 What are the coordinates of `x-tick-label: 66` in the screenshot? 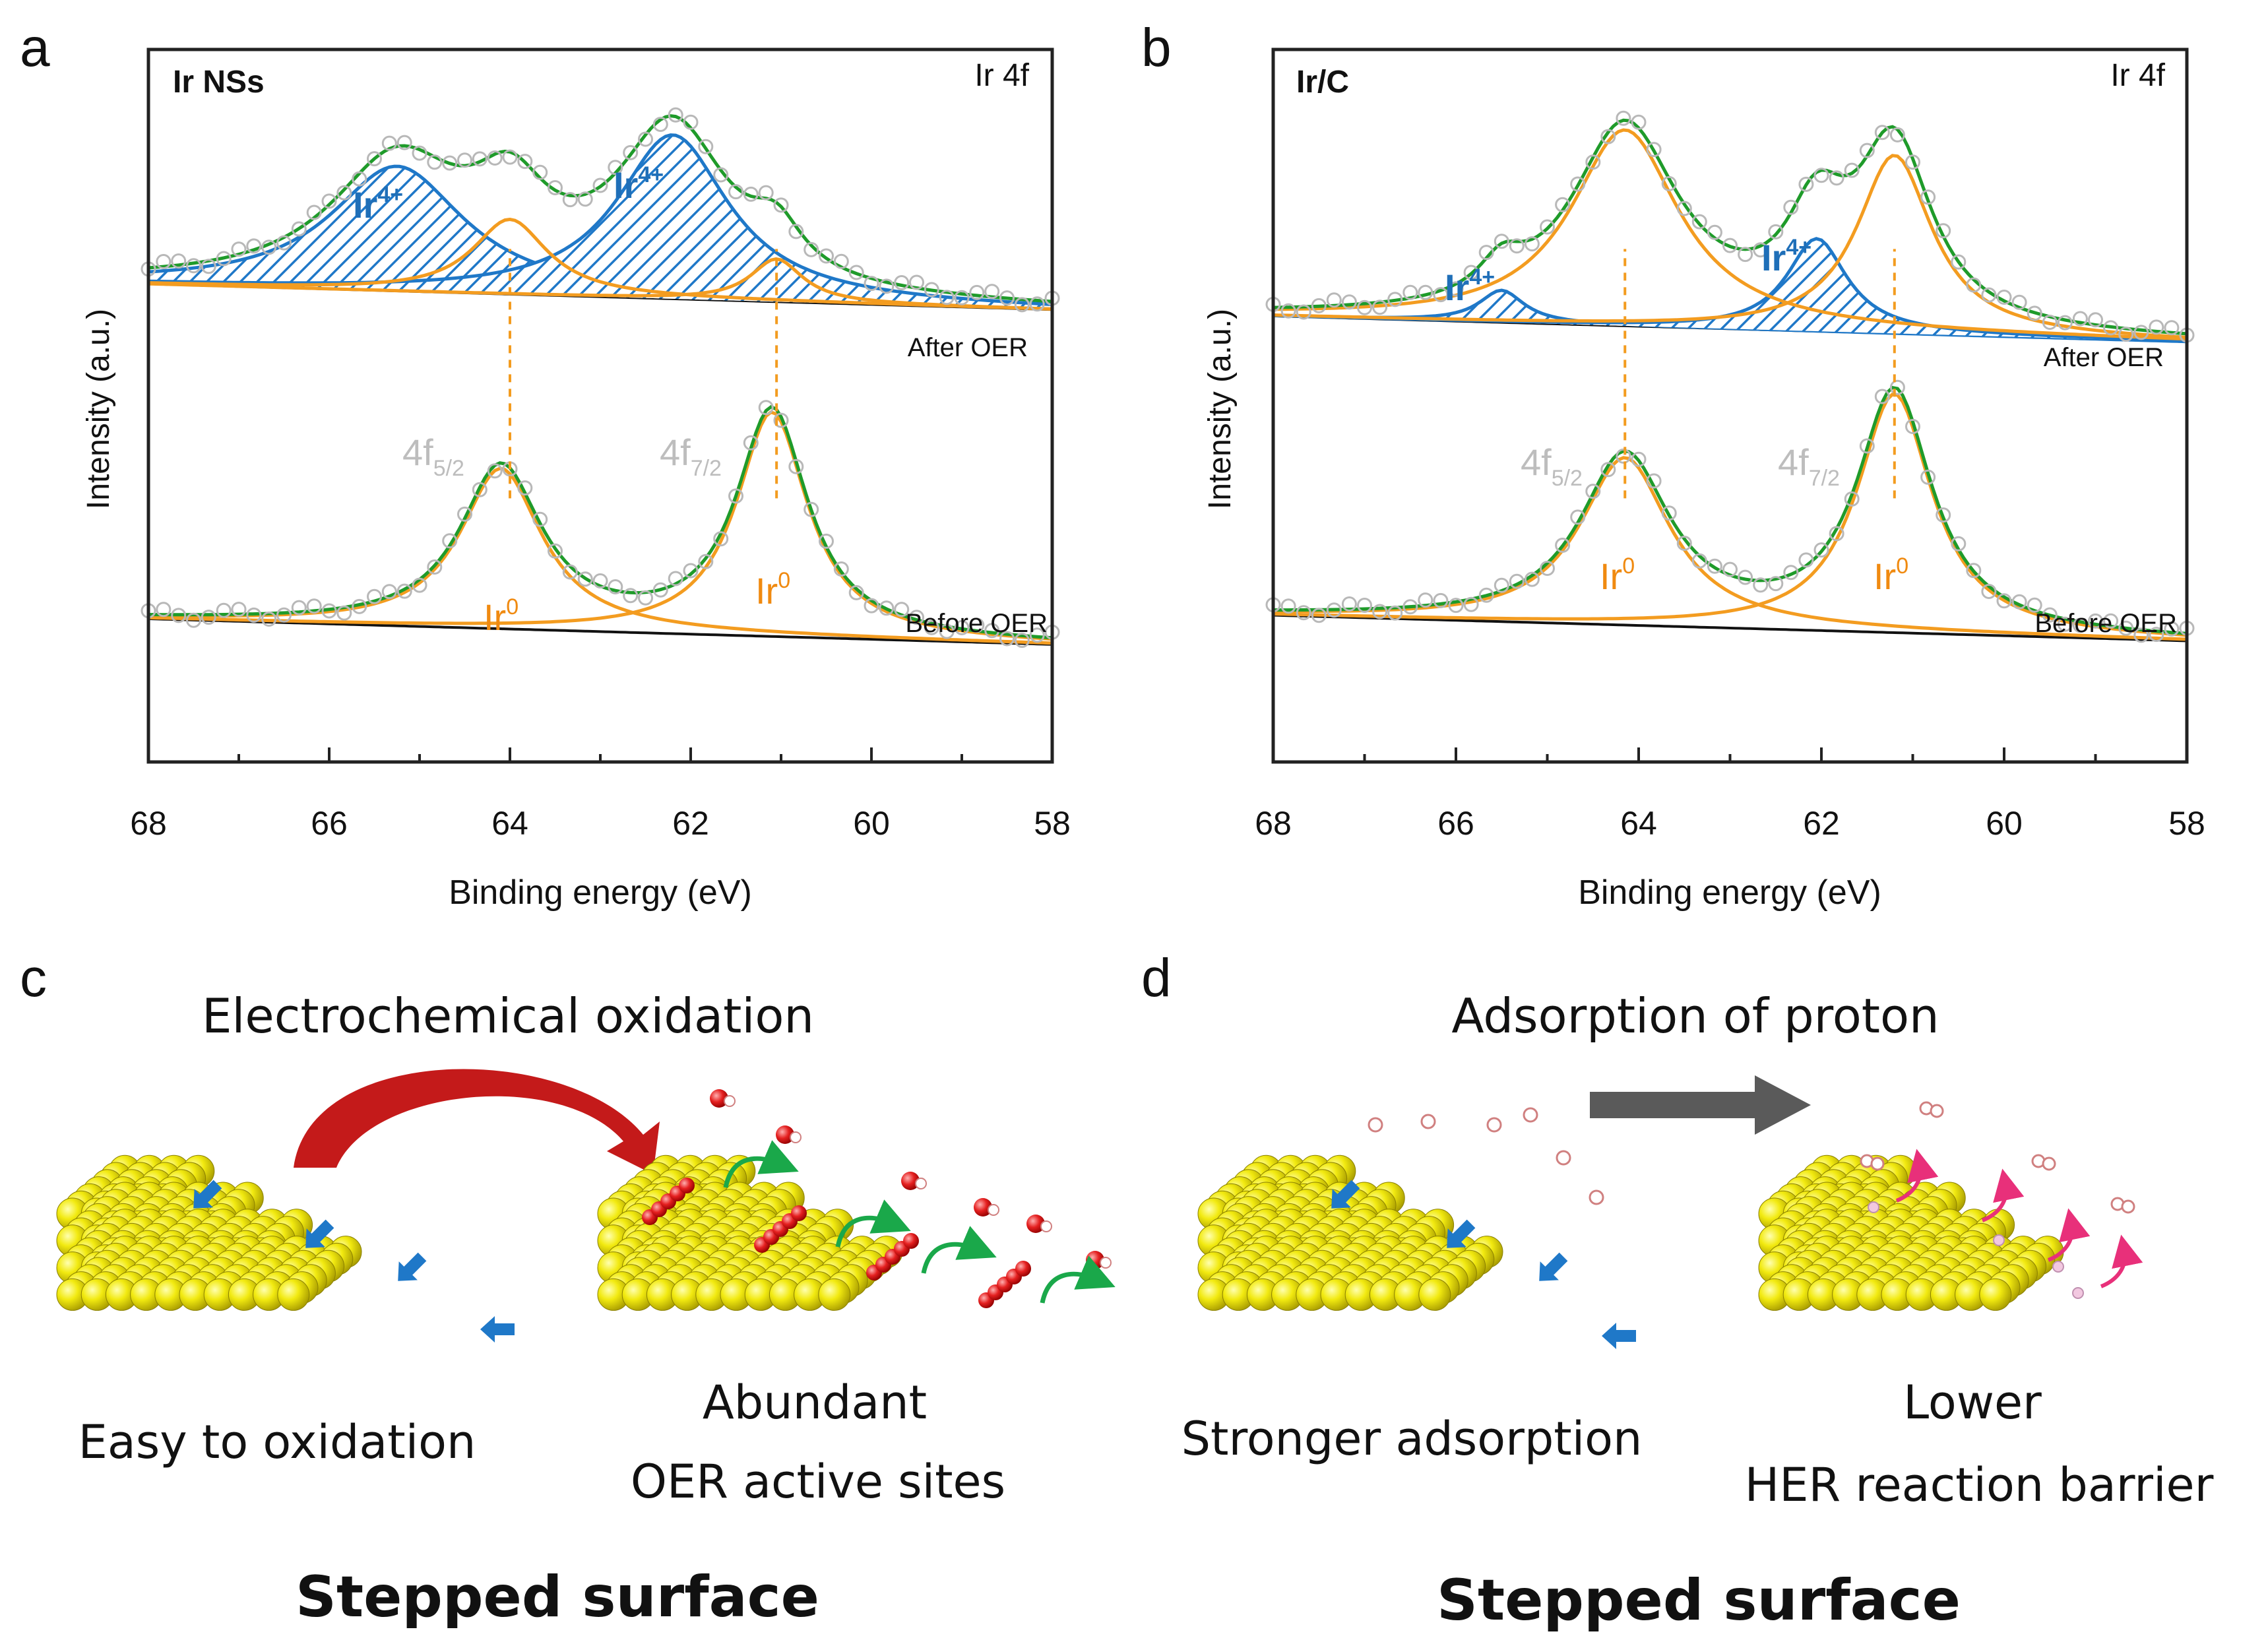 It's located at (1455, 823).